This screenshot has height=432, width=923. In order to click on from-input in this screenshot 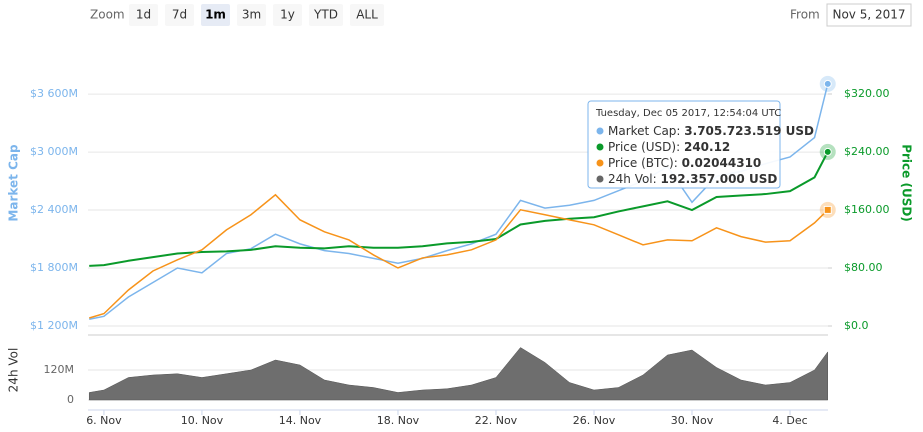, I will do `click(869, 15)`.